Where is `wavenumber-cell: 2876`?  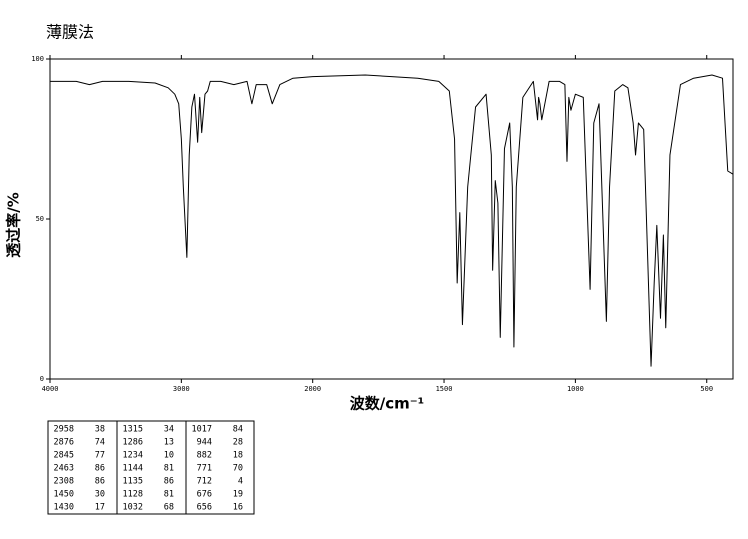 wavenumber-cell: 2876 is located at coordinates (64, 443).